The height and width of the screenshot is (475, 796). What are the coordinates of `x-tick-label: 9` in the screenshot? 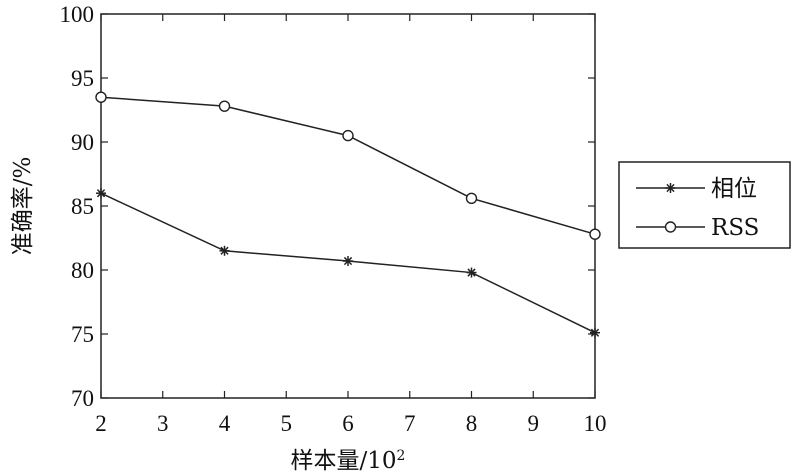 It's located at (534, 423).